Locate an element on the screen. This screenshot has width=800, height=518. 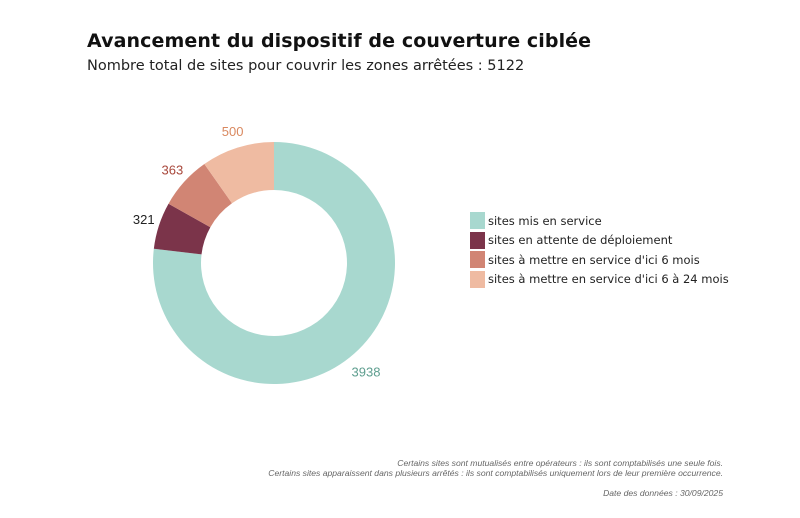
legend-item: sites en attente de déploiement is located at coordinates (599, 241).